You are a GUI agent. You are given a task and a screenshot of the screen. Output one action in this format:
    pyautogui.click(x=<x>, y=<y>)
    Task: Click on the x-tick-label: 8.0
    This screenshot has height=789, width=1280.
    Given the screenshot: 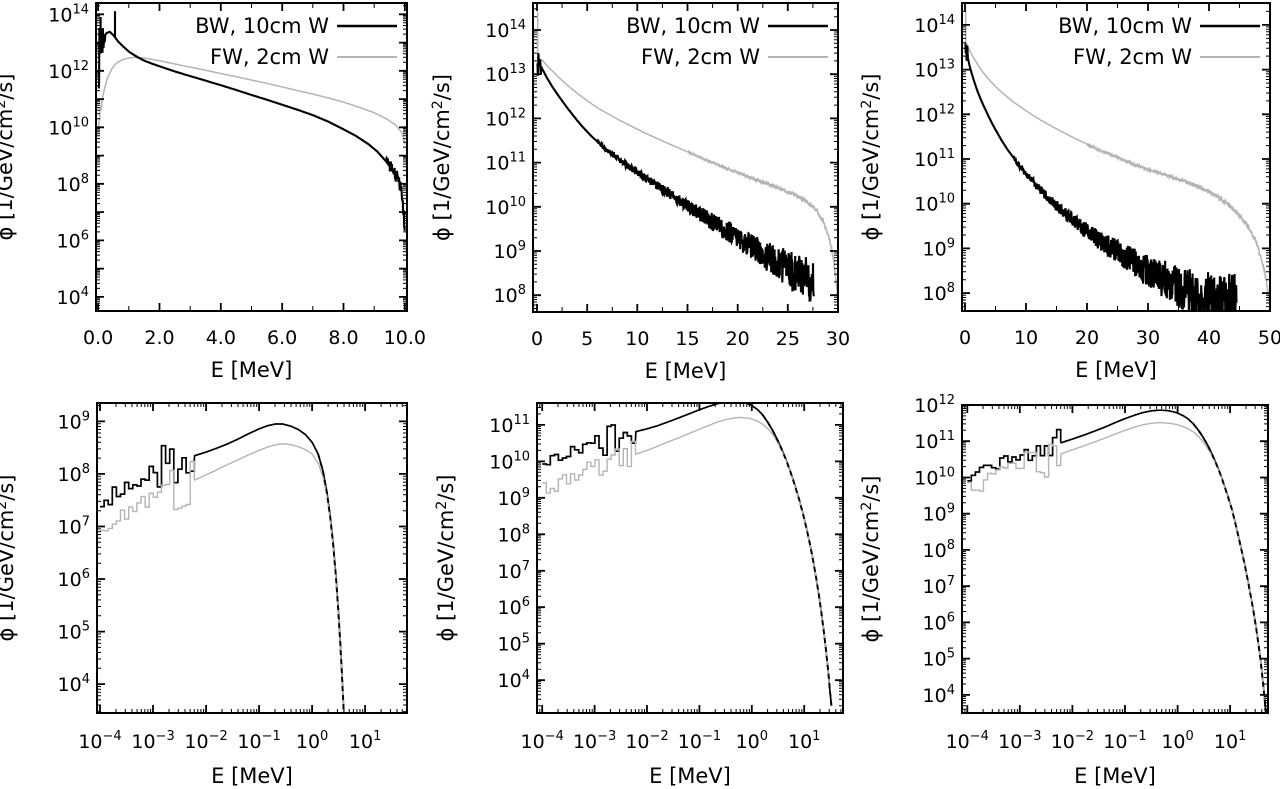 What is the action you would take?
    pyautogui.click(x=343, y=338)
    